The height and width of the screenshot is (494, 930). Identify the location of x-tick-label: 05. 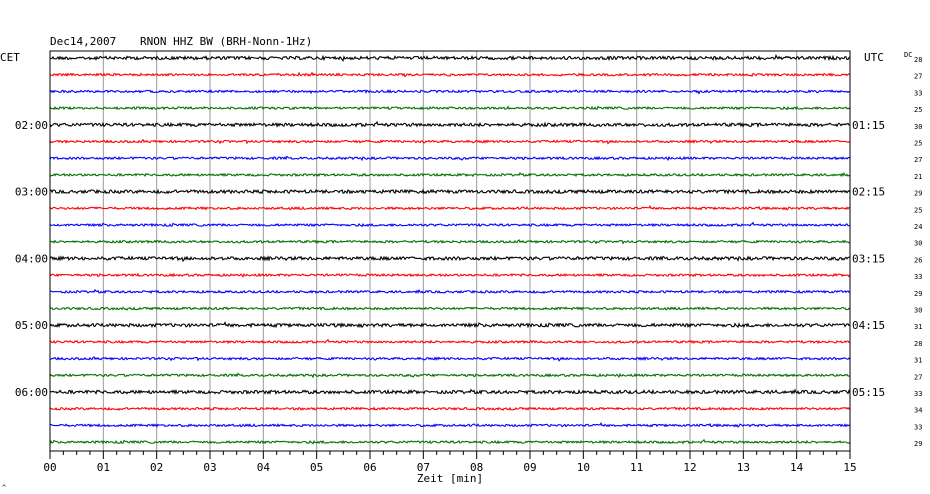
(316, 467).